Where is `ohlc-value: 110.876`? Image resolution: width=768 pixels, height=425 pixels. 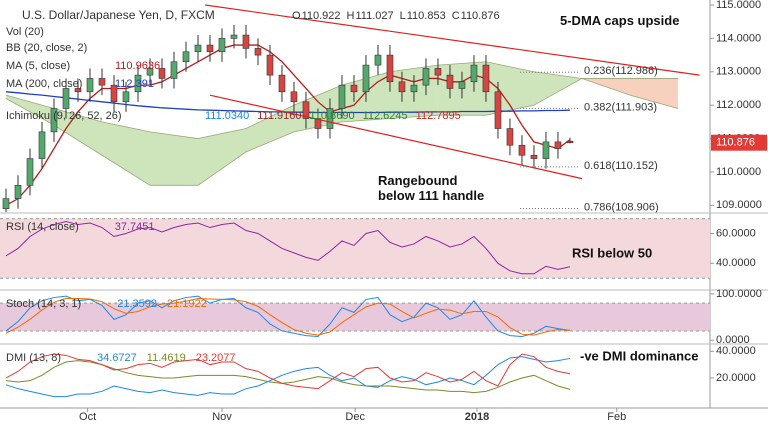 ohlc-value: 110.876 is located at coordinates (480, 16).